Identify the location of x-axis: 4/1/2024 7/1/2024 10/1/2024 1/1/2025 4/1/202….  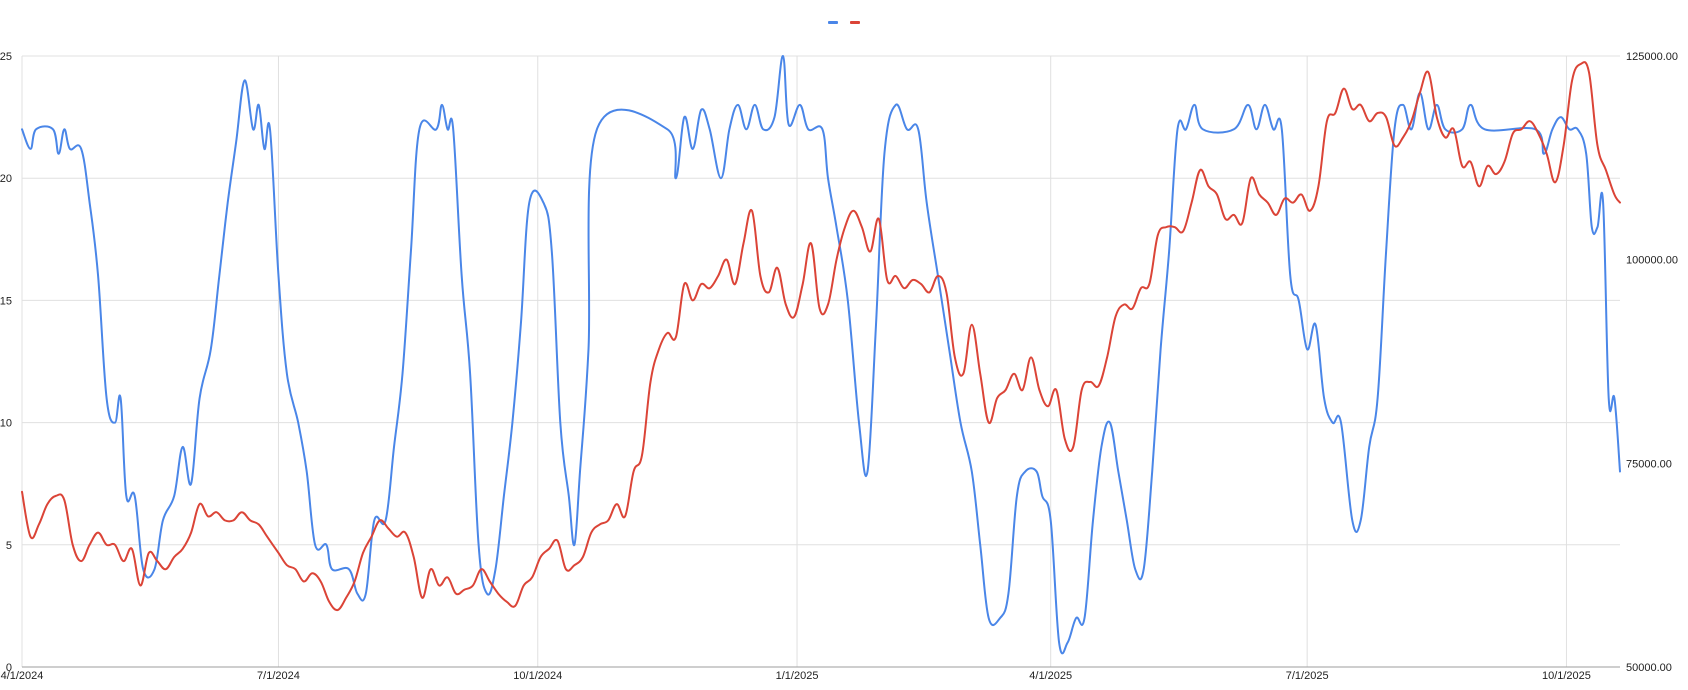
(796, 676).